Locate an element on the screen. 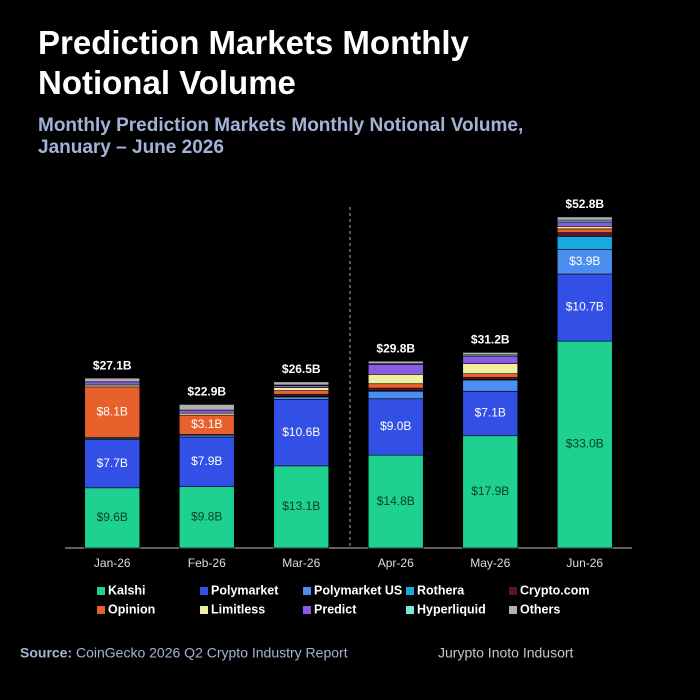  x-tick-label: Jun-26 is located at coordinates (584, 563).